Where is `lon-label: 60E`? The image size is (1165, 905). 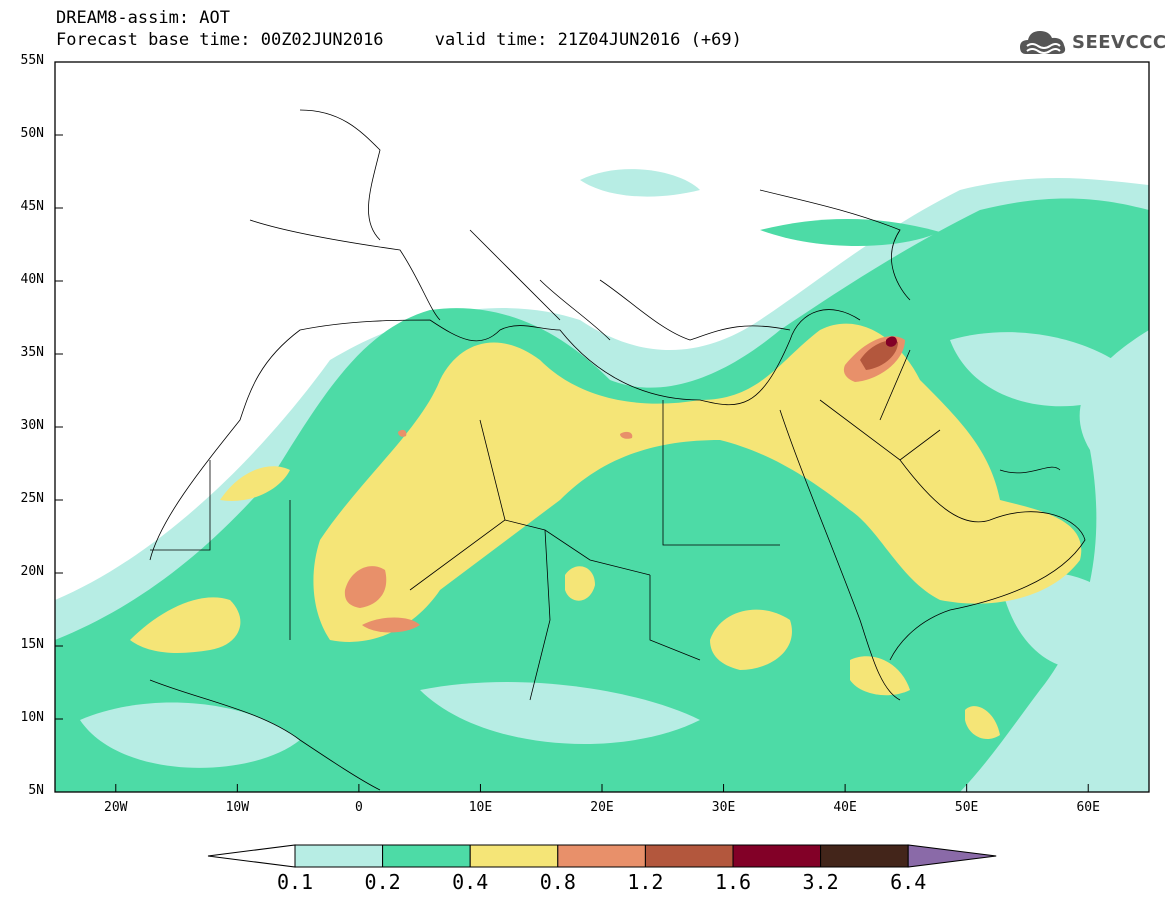
lon-label: 60E is located at coordinates (1088, 807).